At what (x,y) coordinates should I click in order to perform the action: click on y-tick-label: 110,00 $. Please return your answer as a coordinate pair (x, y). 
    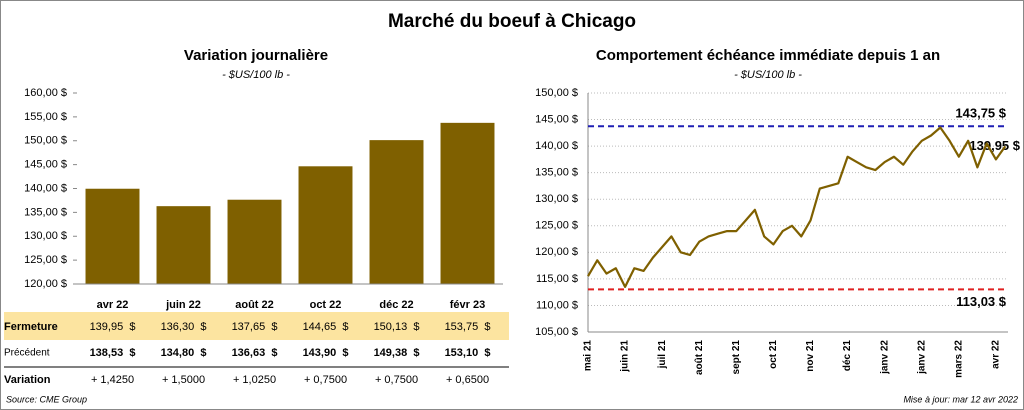
    Looking at the image, I should click on (557, 305).